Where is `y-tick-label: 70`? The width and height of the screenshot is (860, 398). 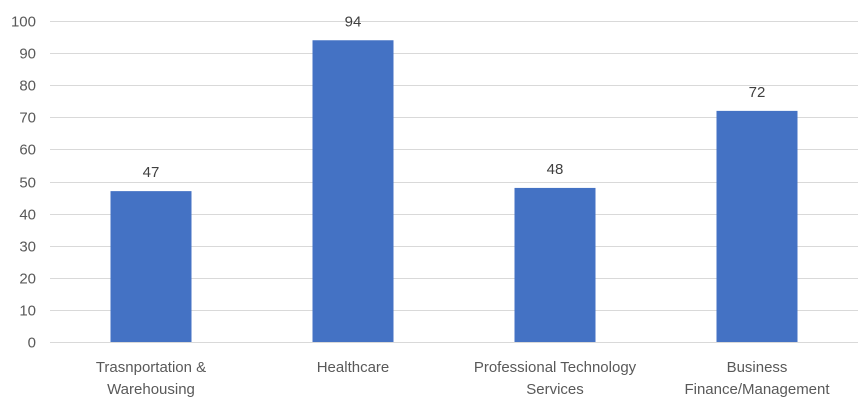
y-tick-label: 70 is located at coordinates (27, 118).